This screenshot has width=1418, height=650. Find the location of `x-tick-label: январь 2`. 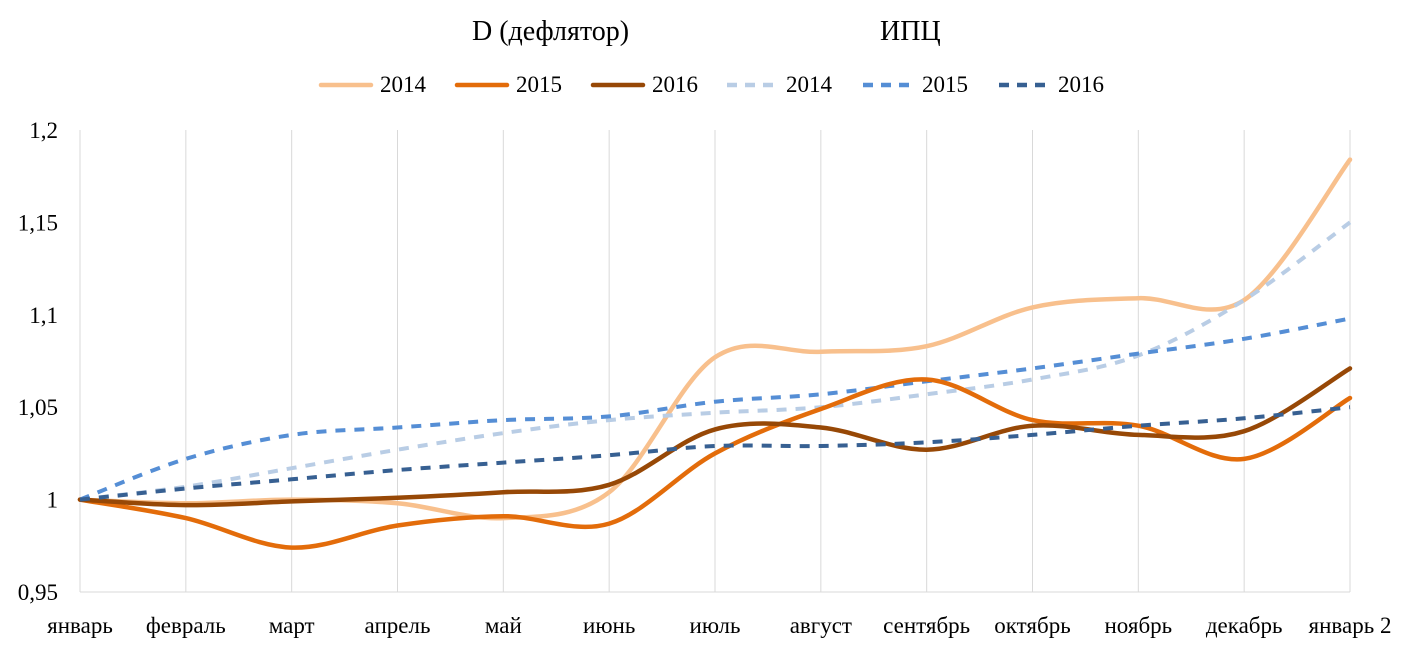

x-tick-label: январь 2 is located at coordinates (1350, 625).